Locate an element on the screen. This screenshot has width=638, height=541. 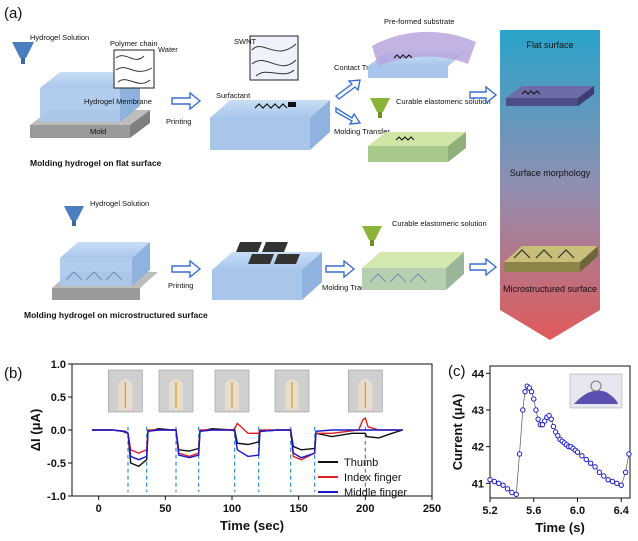
series-line-thumb is located at coordinates (247, 447).